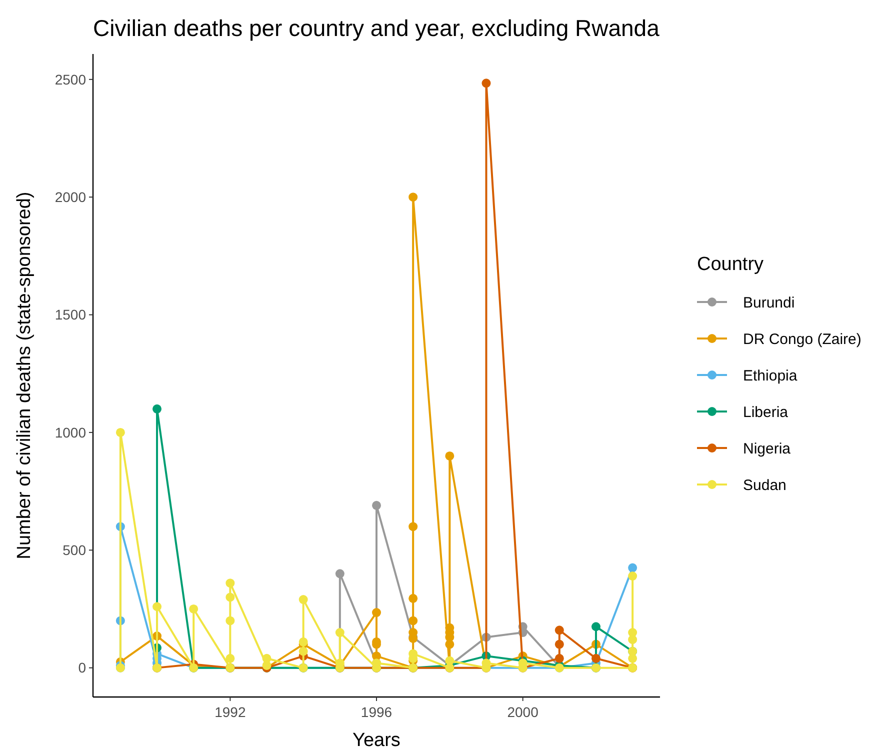 Image resolution: width=893 pixels, height=749 pixels. I want to click on x-tick-label: 1996, so click(376, 712).